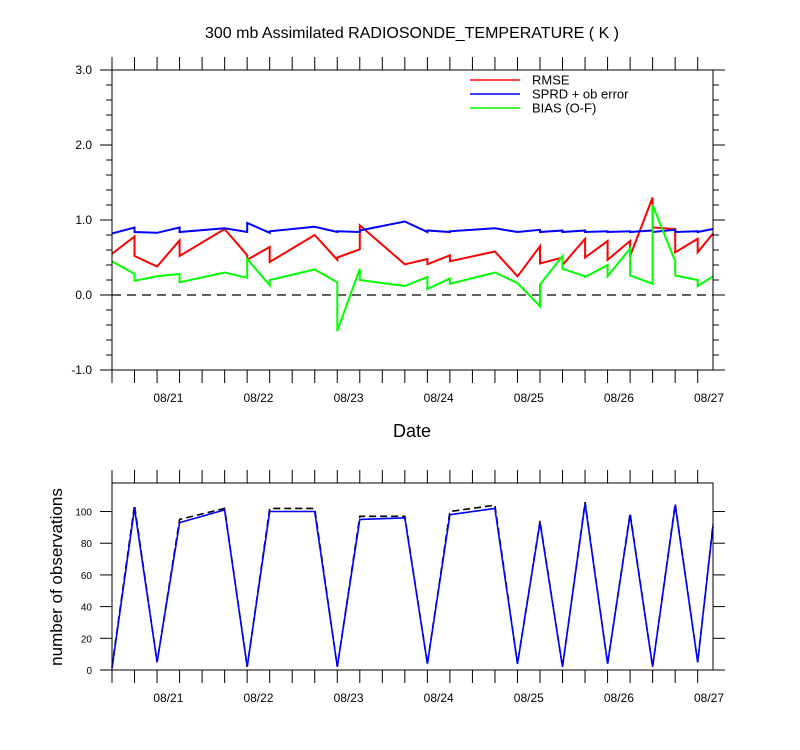  I want to click on y-tick-label: 60, so click(87, 576).